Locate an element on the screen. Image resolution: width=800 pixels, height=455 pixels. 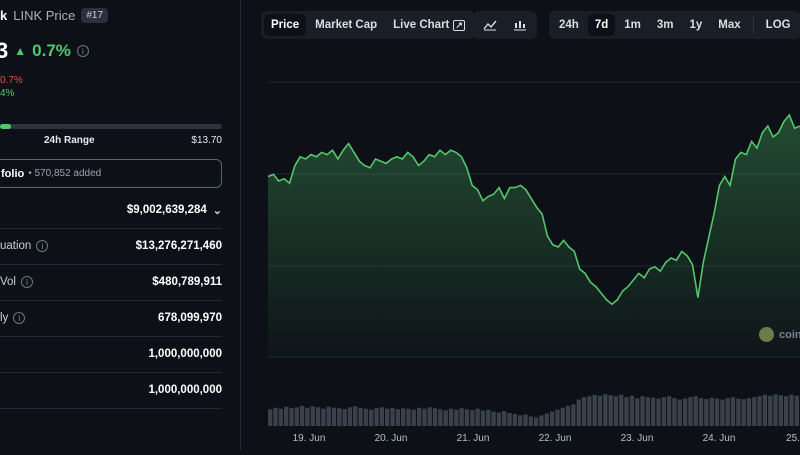
rank-badge: #17 is located at coordinates (95, 15).